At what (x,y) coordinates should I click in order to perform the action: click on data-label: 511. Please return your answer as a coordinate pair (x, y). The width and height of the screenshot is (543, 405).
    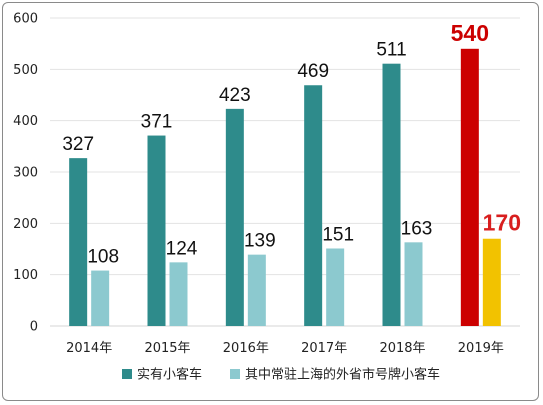
    Looking at the image, I should click on (391, 50).